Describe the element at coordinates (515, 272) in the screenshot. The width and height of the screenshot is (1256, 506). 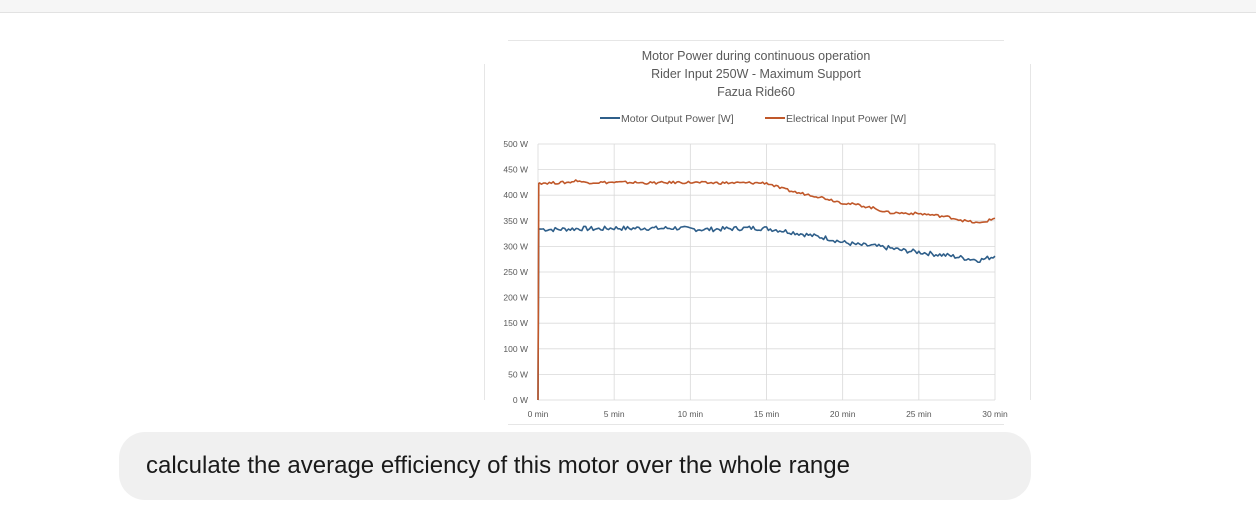
I see `y-tick-label: 250 W` at that location.